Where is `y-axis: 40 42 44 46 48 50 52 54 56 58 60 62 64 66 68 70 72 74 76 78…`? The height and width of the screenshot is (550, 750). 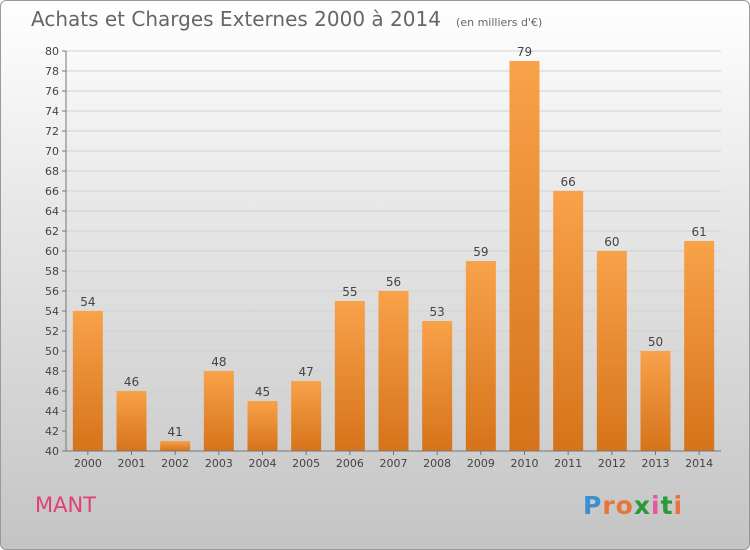
y-axis: 40 42 44 46 48 50 52 54 56 58 60 62 64 66 68 70 72 74 76 78… is located at coordinates (56, 251).